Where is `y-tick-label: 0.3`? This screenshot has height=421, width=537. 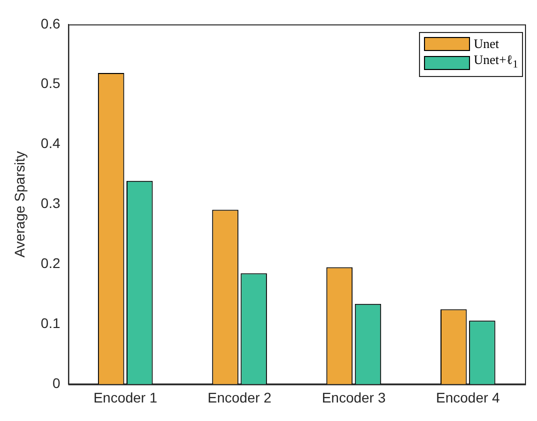
y-tick-label: 0.3 is located at coordinates (50, 203).